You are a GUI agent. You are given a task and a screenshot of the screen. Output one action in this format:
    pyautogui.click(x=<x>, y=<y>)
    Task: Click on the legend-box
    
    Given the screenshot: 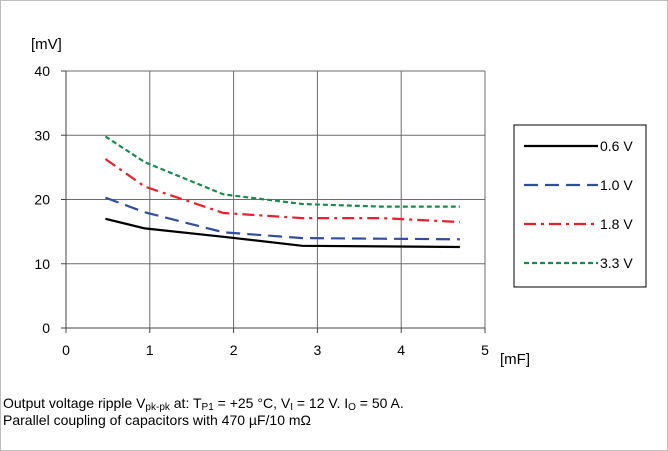 What is the action you would take?
    pyautogui.click(x=580, y=206)
    